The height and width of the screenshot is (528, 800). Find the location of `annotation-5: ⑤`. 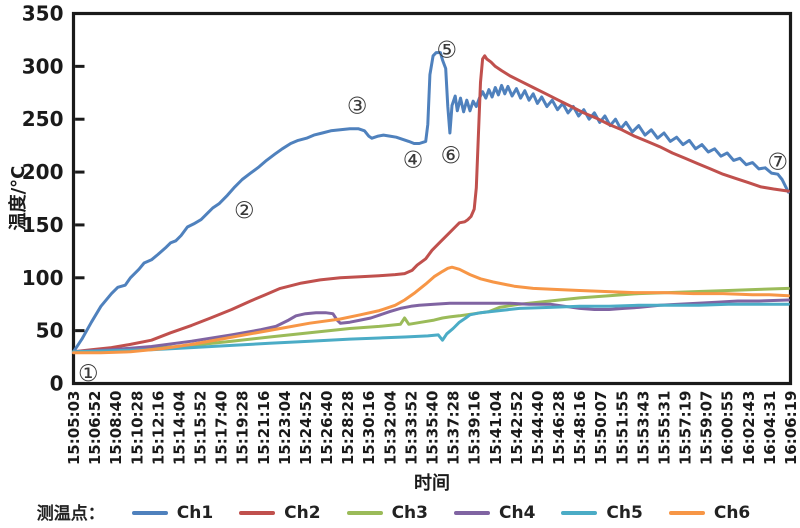

annotation-5: ⑤ is located at coordinates (446, 50).